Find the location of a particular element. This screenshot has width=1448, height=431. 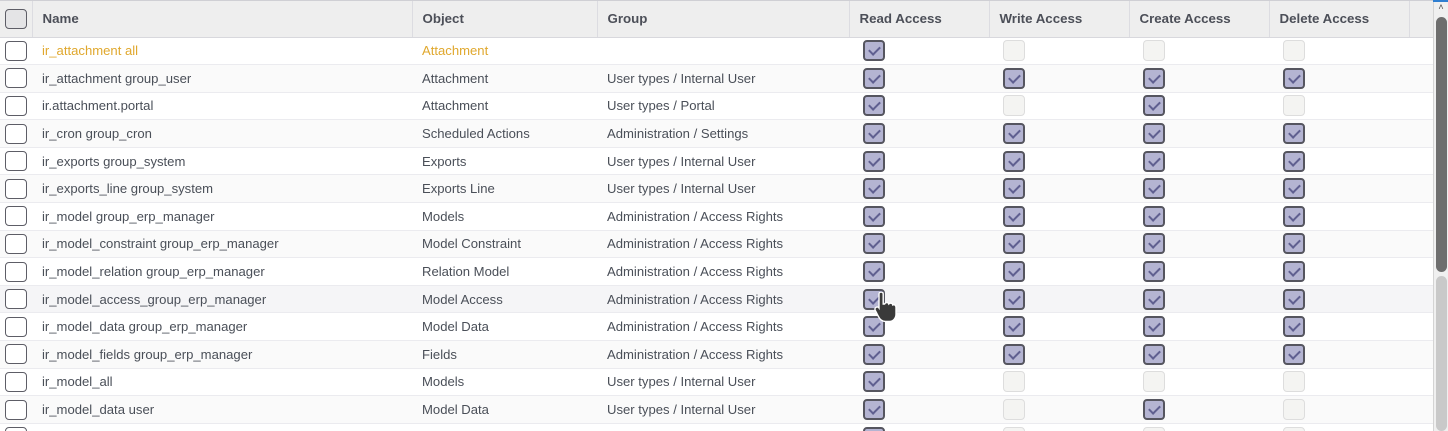

column-header-delete-access: Delete Access is located at coordinates (1339, 19).